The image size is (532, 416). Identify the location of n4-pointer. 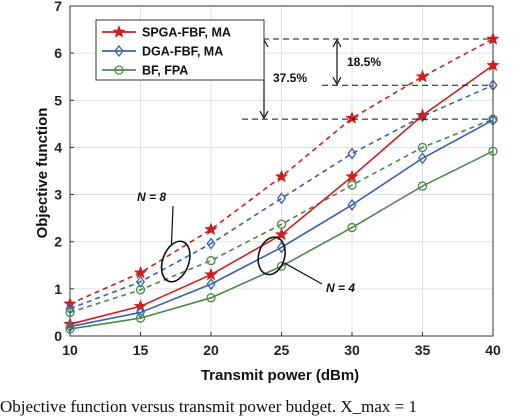
(303, 273).